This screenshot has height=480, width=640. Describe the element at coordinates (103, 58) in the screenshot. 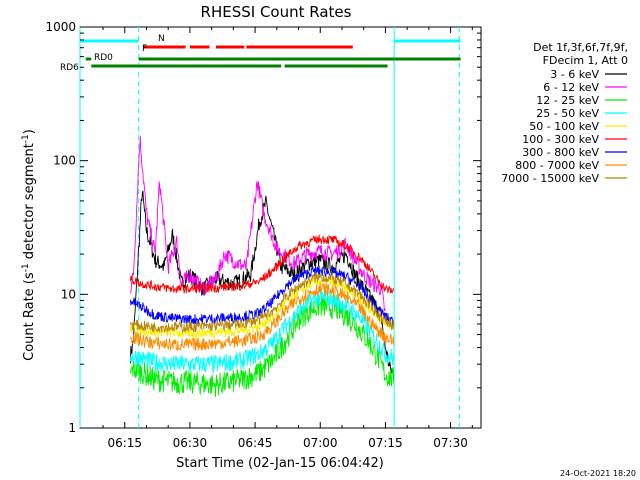

I see `flag-label-rd0: RD0` at that location.